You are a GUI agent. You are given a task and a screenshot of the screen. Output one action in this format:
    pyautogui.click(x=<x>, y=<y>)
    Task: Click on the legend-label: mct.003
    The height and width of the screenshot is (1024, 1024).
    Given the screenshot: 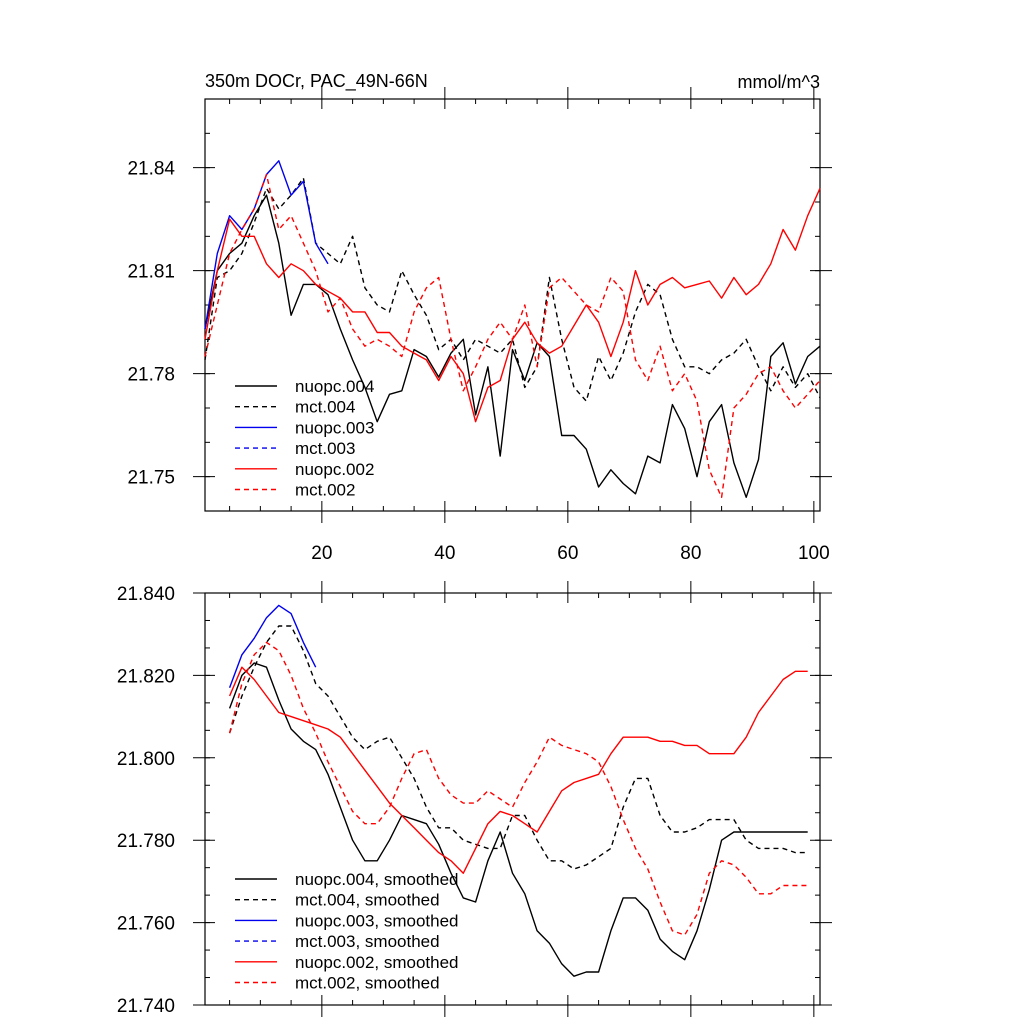 What is the action you would take?
    pyautogui.click(x=325, y=448)
    